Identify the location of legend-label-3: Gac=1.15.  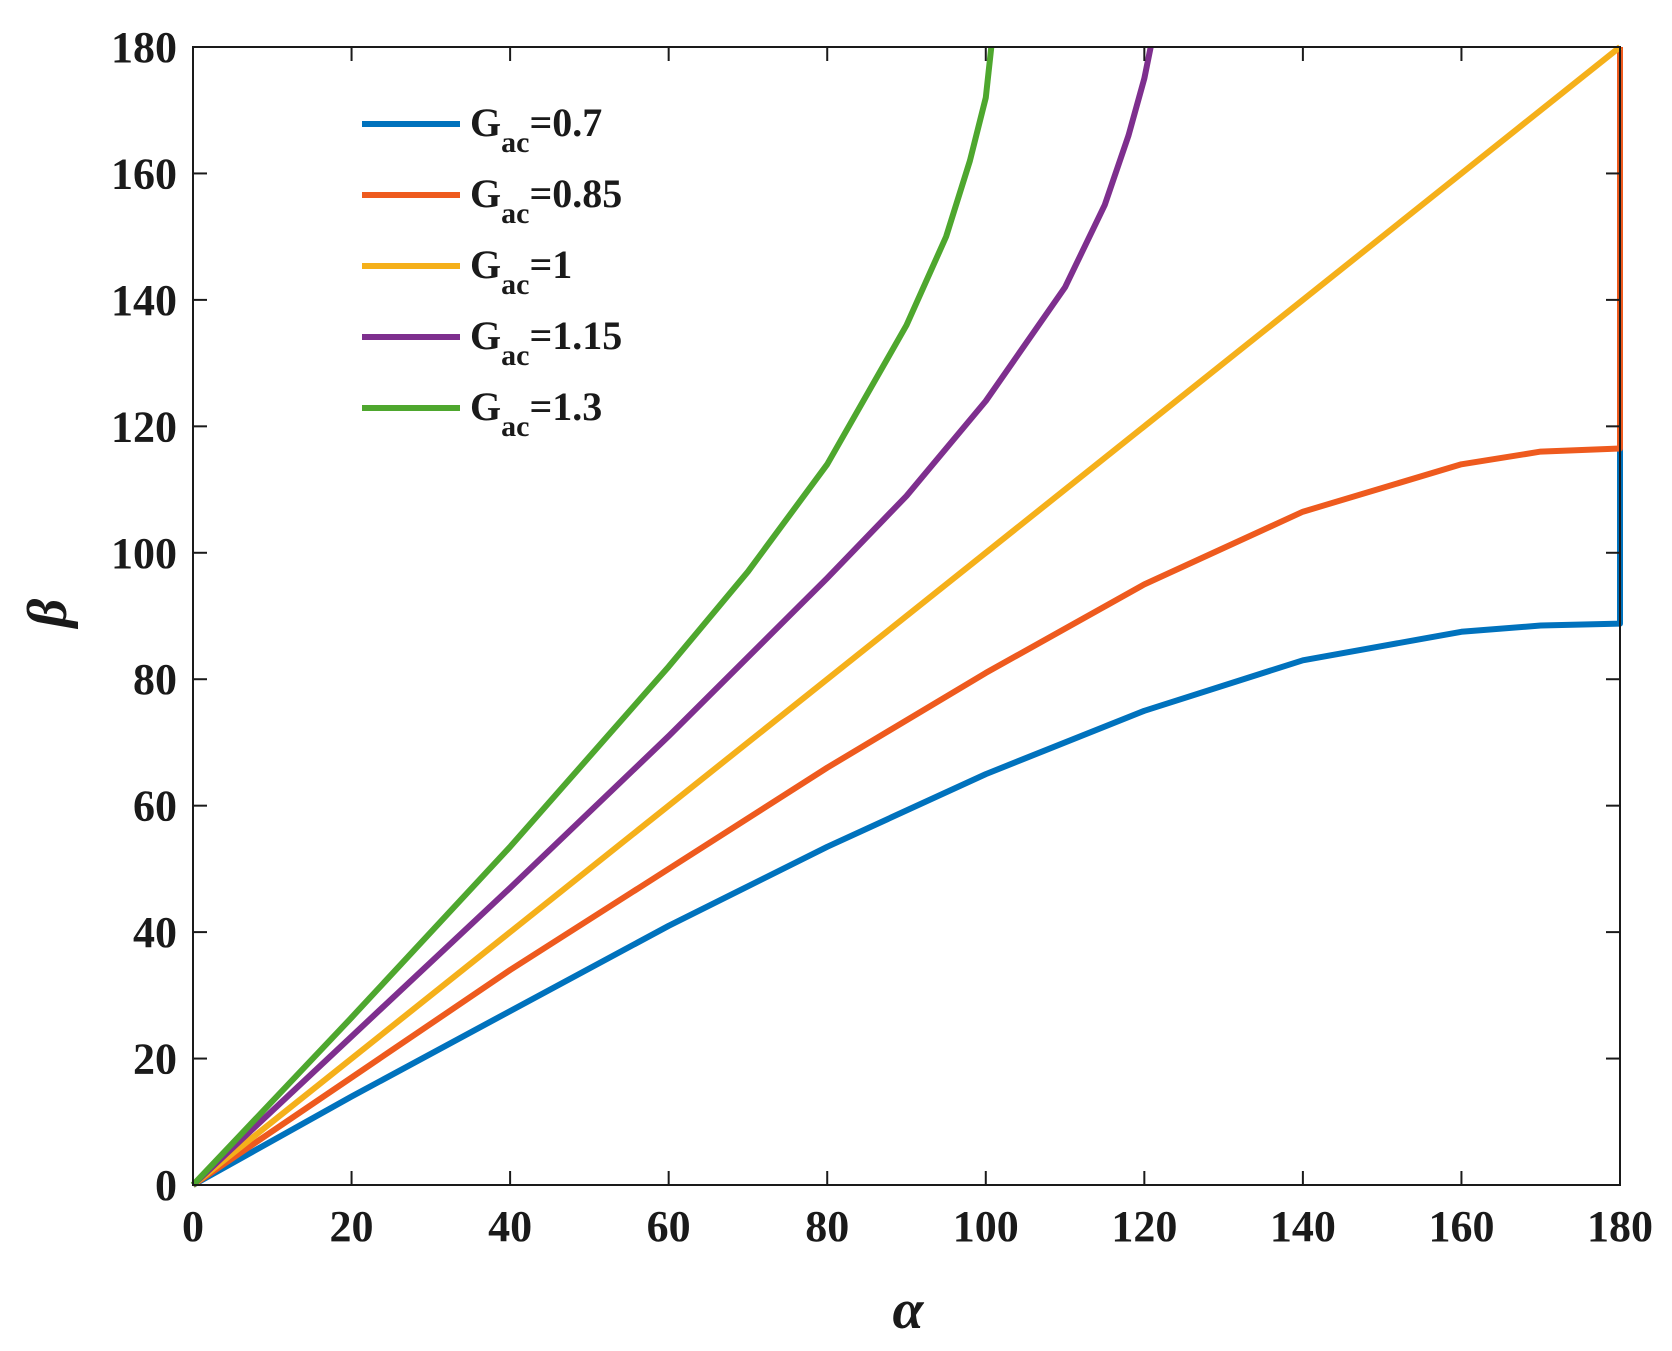
(546, 342).